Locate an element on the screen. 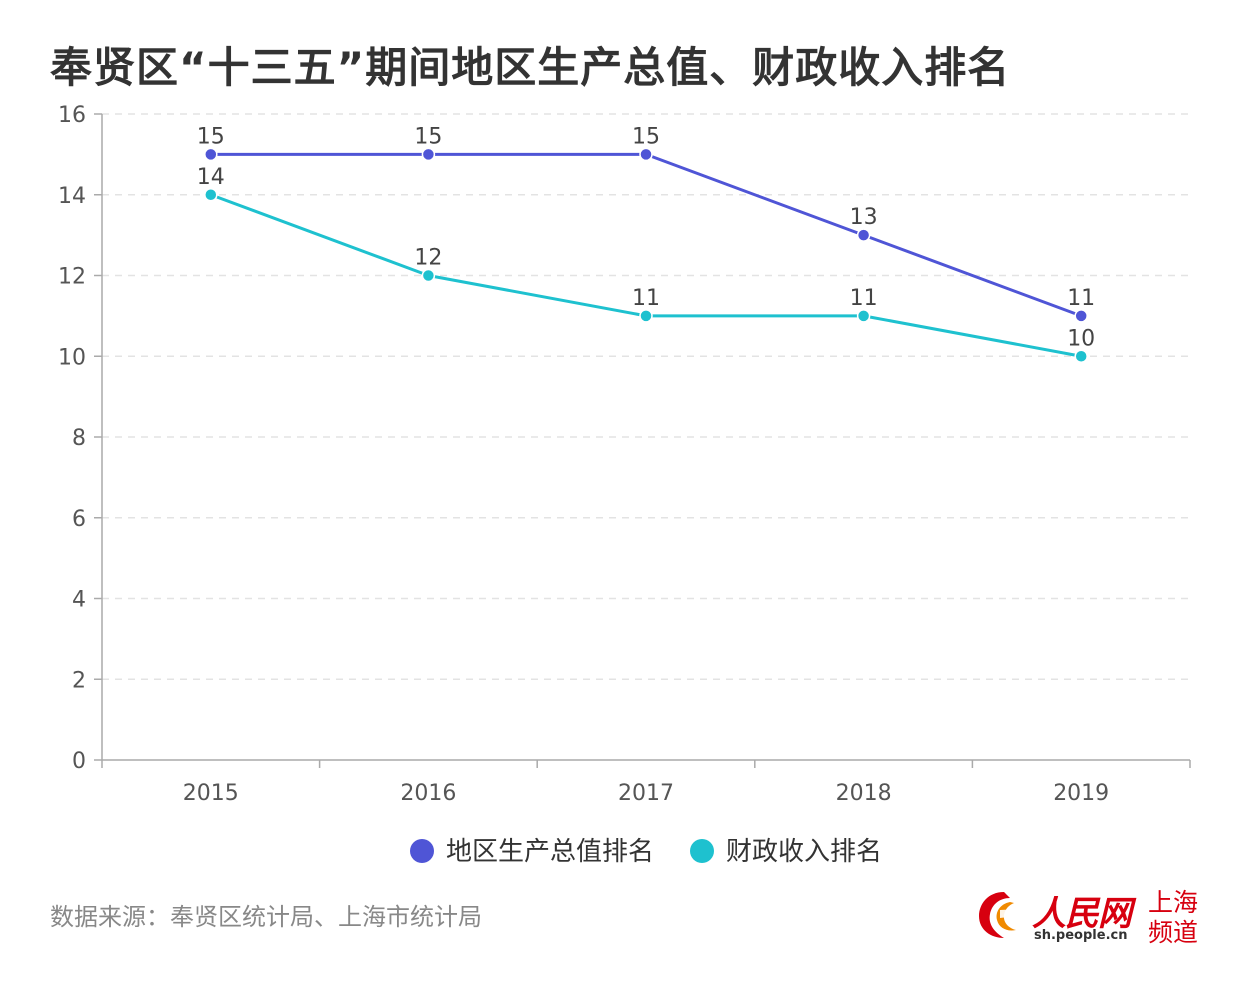 This screenshot has height=981, width=1245. data-point-1-2017 is located at coordinates (646, 316).